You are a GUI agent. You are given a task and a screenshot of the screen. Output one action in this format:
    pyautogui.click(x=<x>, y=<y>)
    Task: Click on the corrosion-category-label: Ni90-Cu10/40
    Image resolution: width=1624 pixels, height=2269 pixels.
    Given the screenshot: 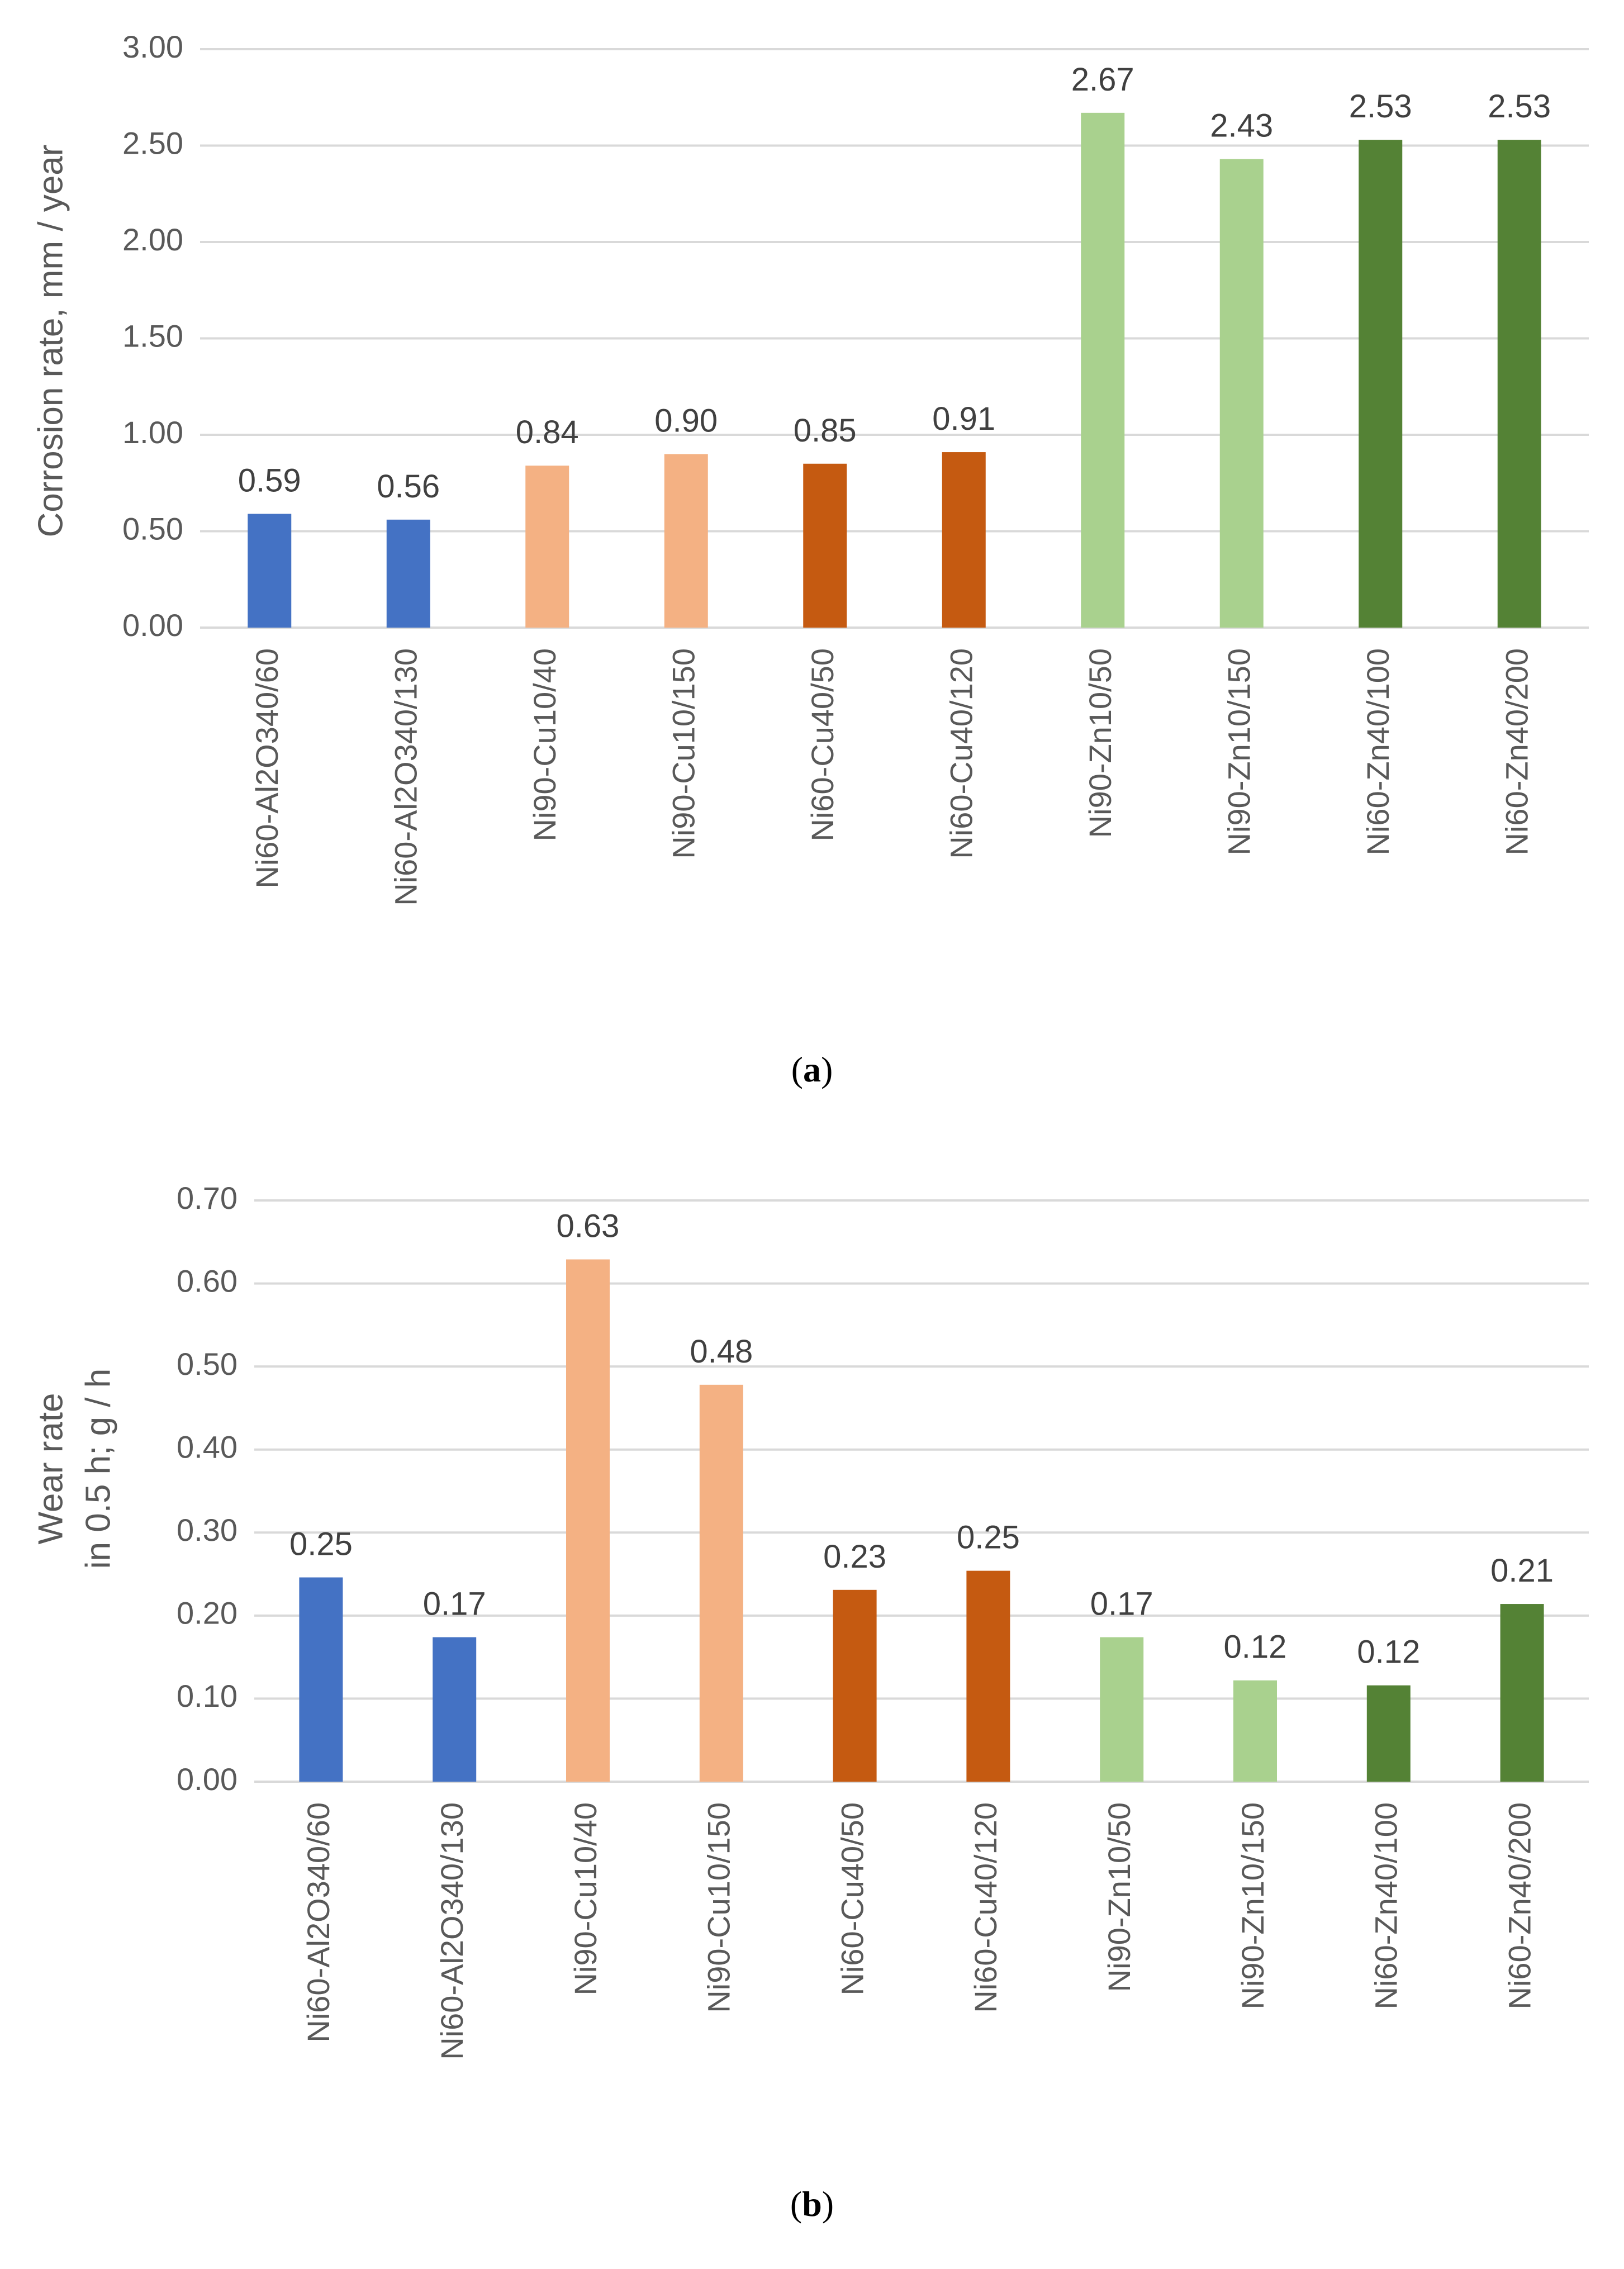 What is the action you would take?
    pyautogui.click(x=544, y=745)
    